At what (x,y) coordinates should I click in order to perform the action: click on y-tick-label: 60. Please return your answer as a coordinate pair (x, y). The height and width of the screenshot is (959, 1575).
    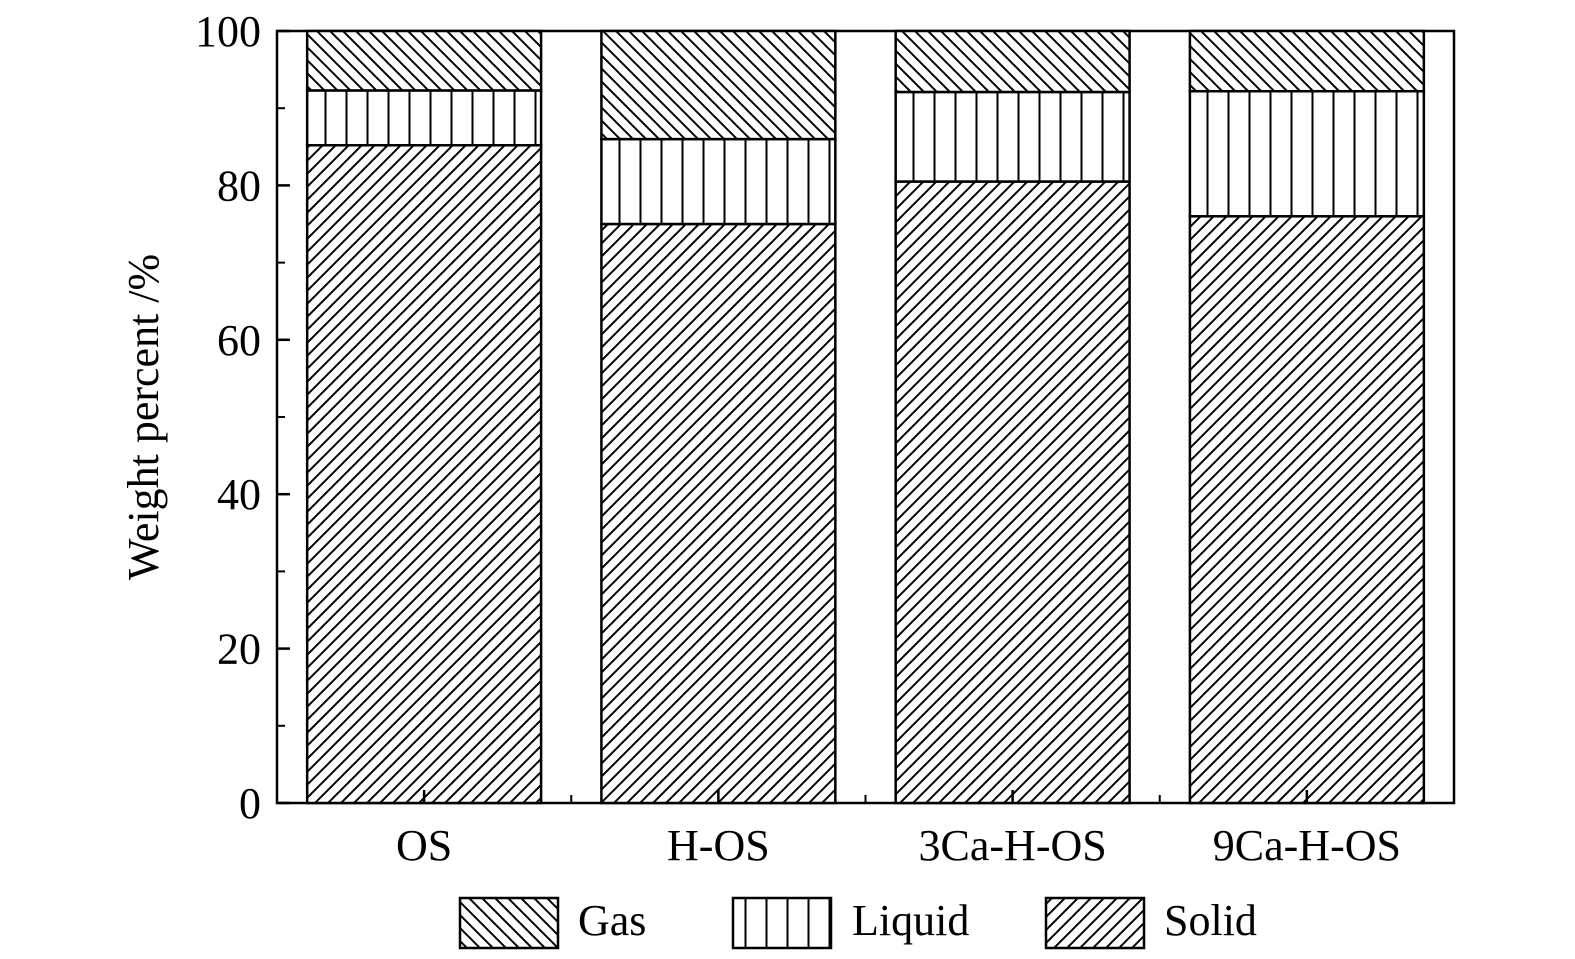
    Looking at the image, I should click on (239, 340).